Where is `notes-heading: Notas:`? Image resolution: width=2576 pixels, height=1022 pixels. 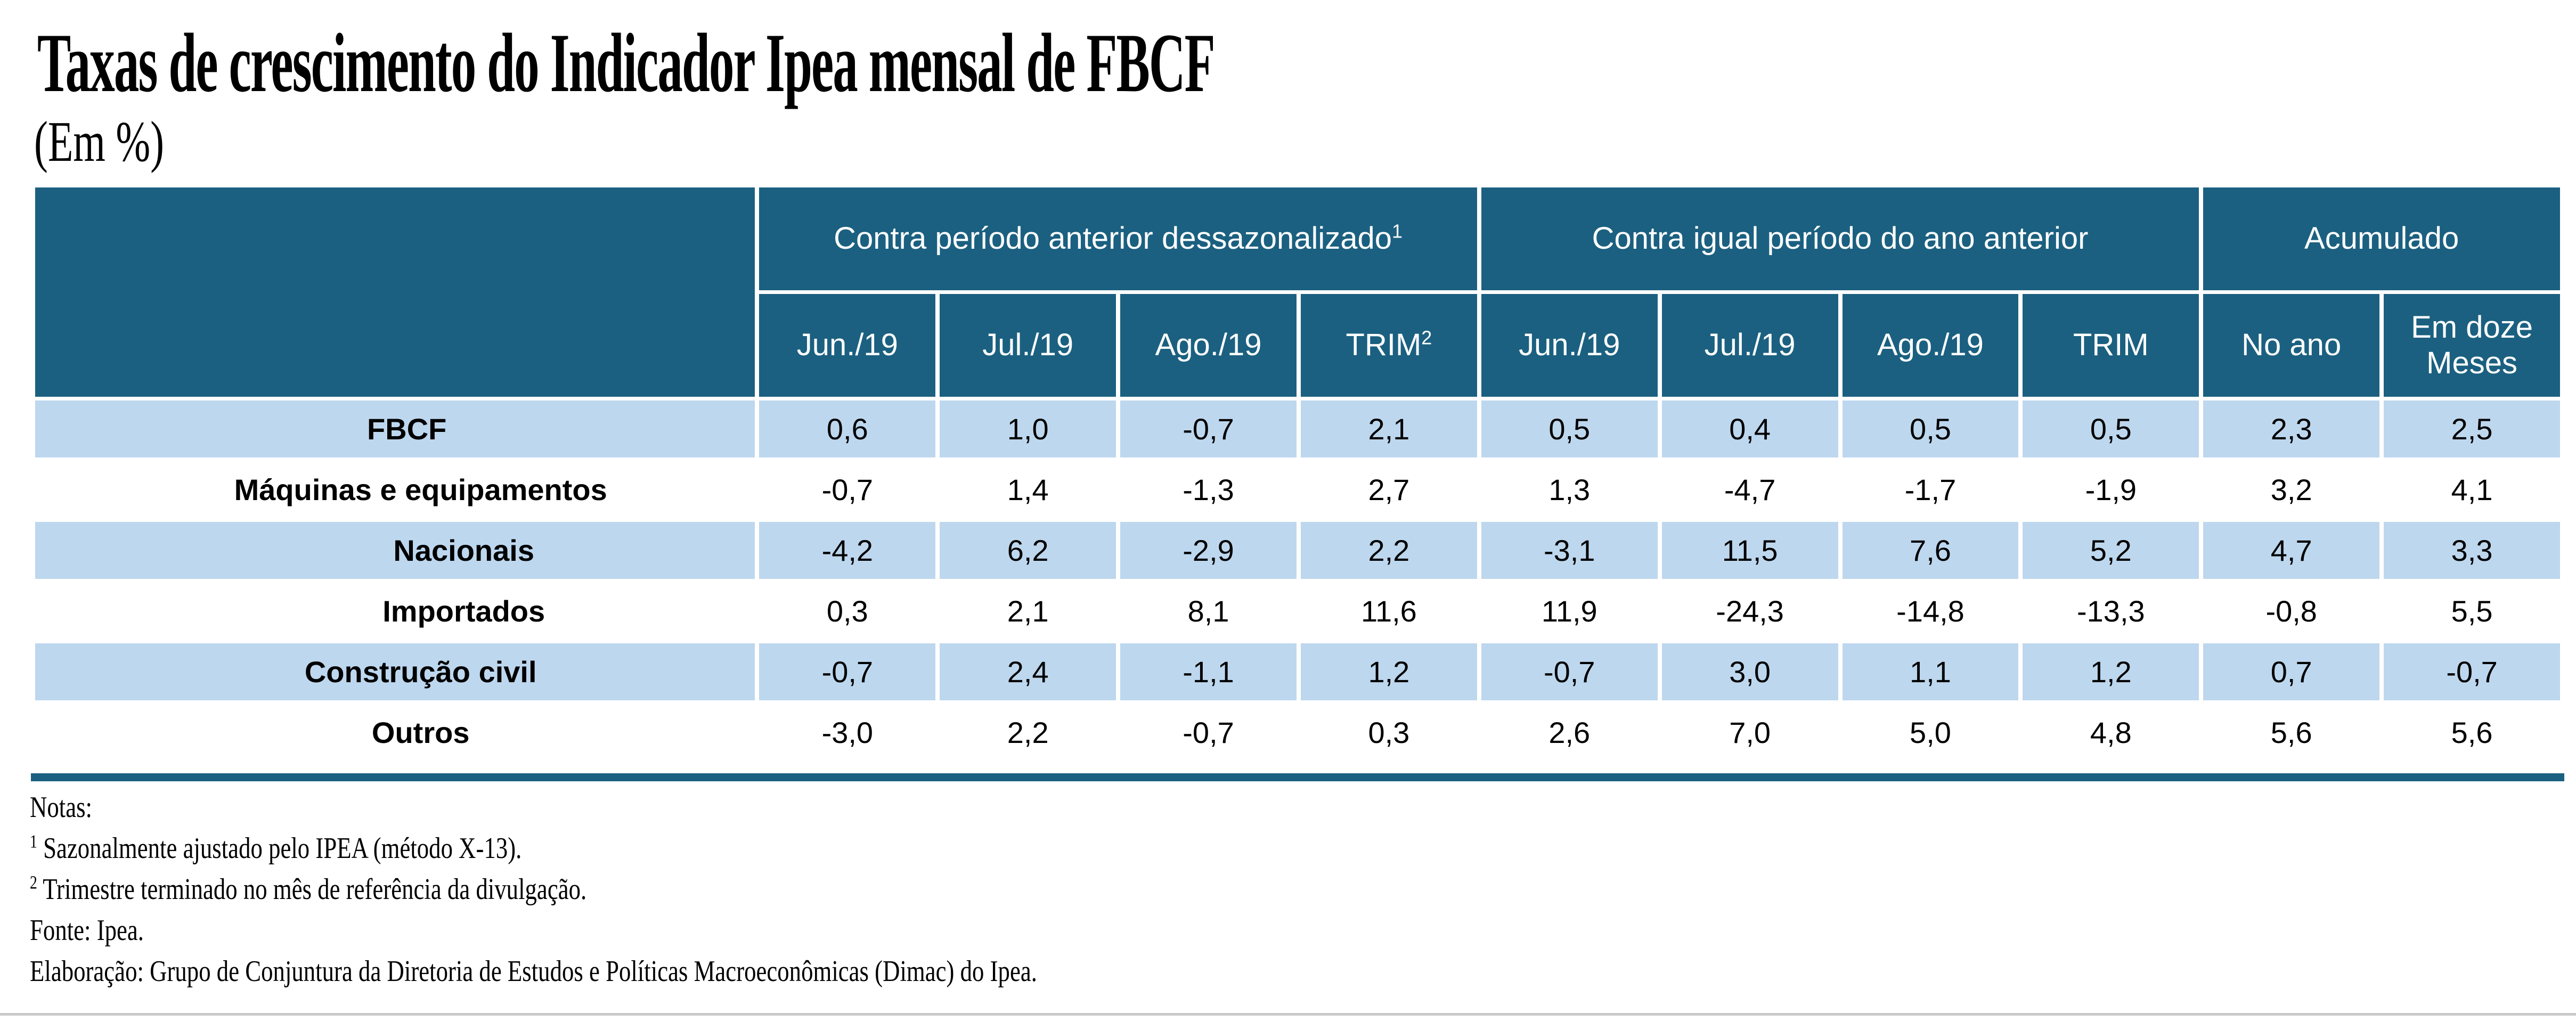 notes-heading: Notas: is located at coordinates (61, 807).